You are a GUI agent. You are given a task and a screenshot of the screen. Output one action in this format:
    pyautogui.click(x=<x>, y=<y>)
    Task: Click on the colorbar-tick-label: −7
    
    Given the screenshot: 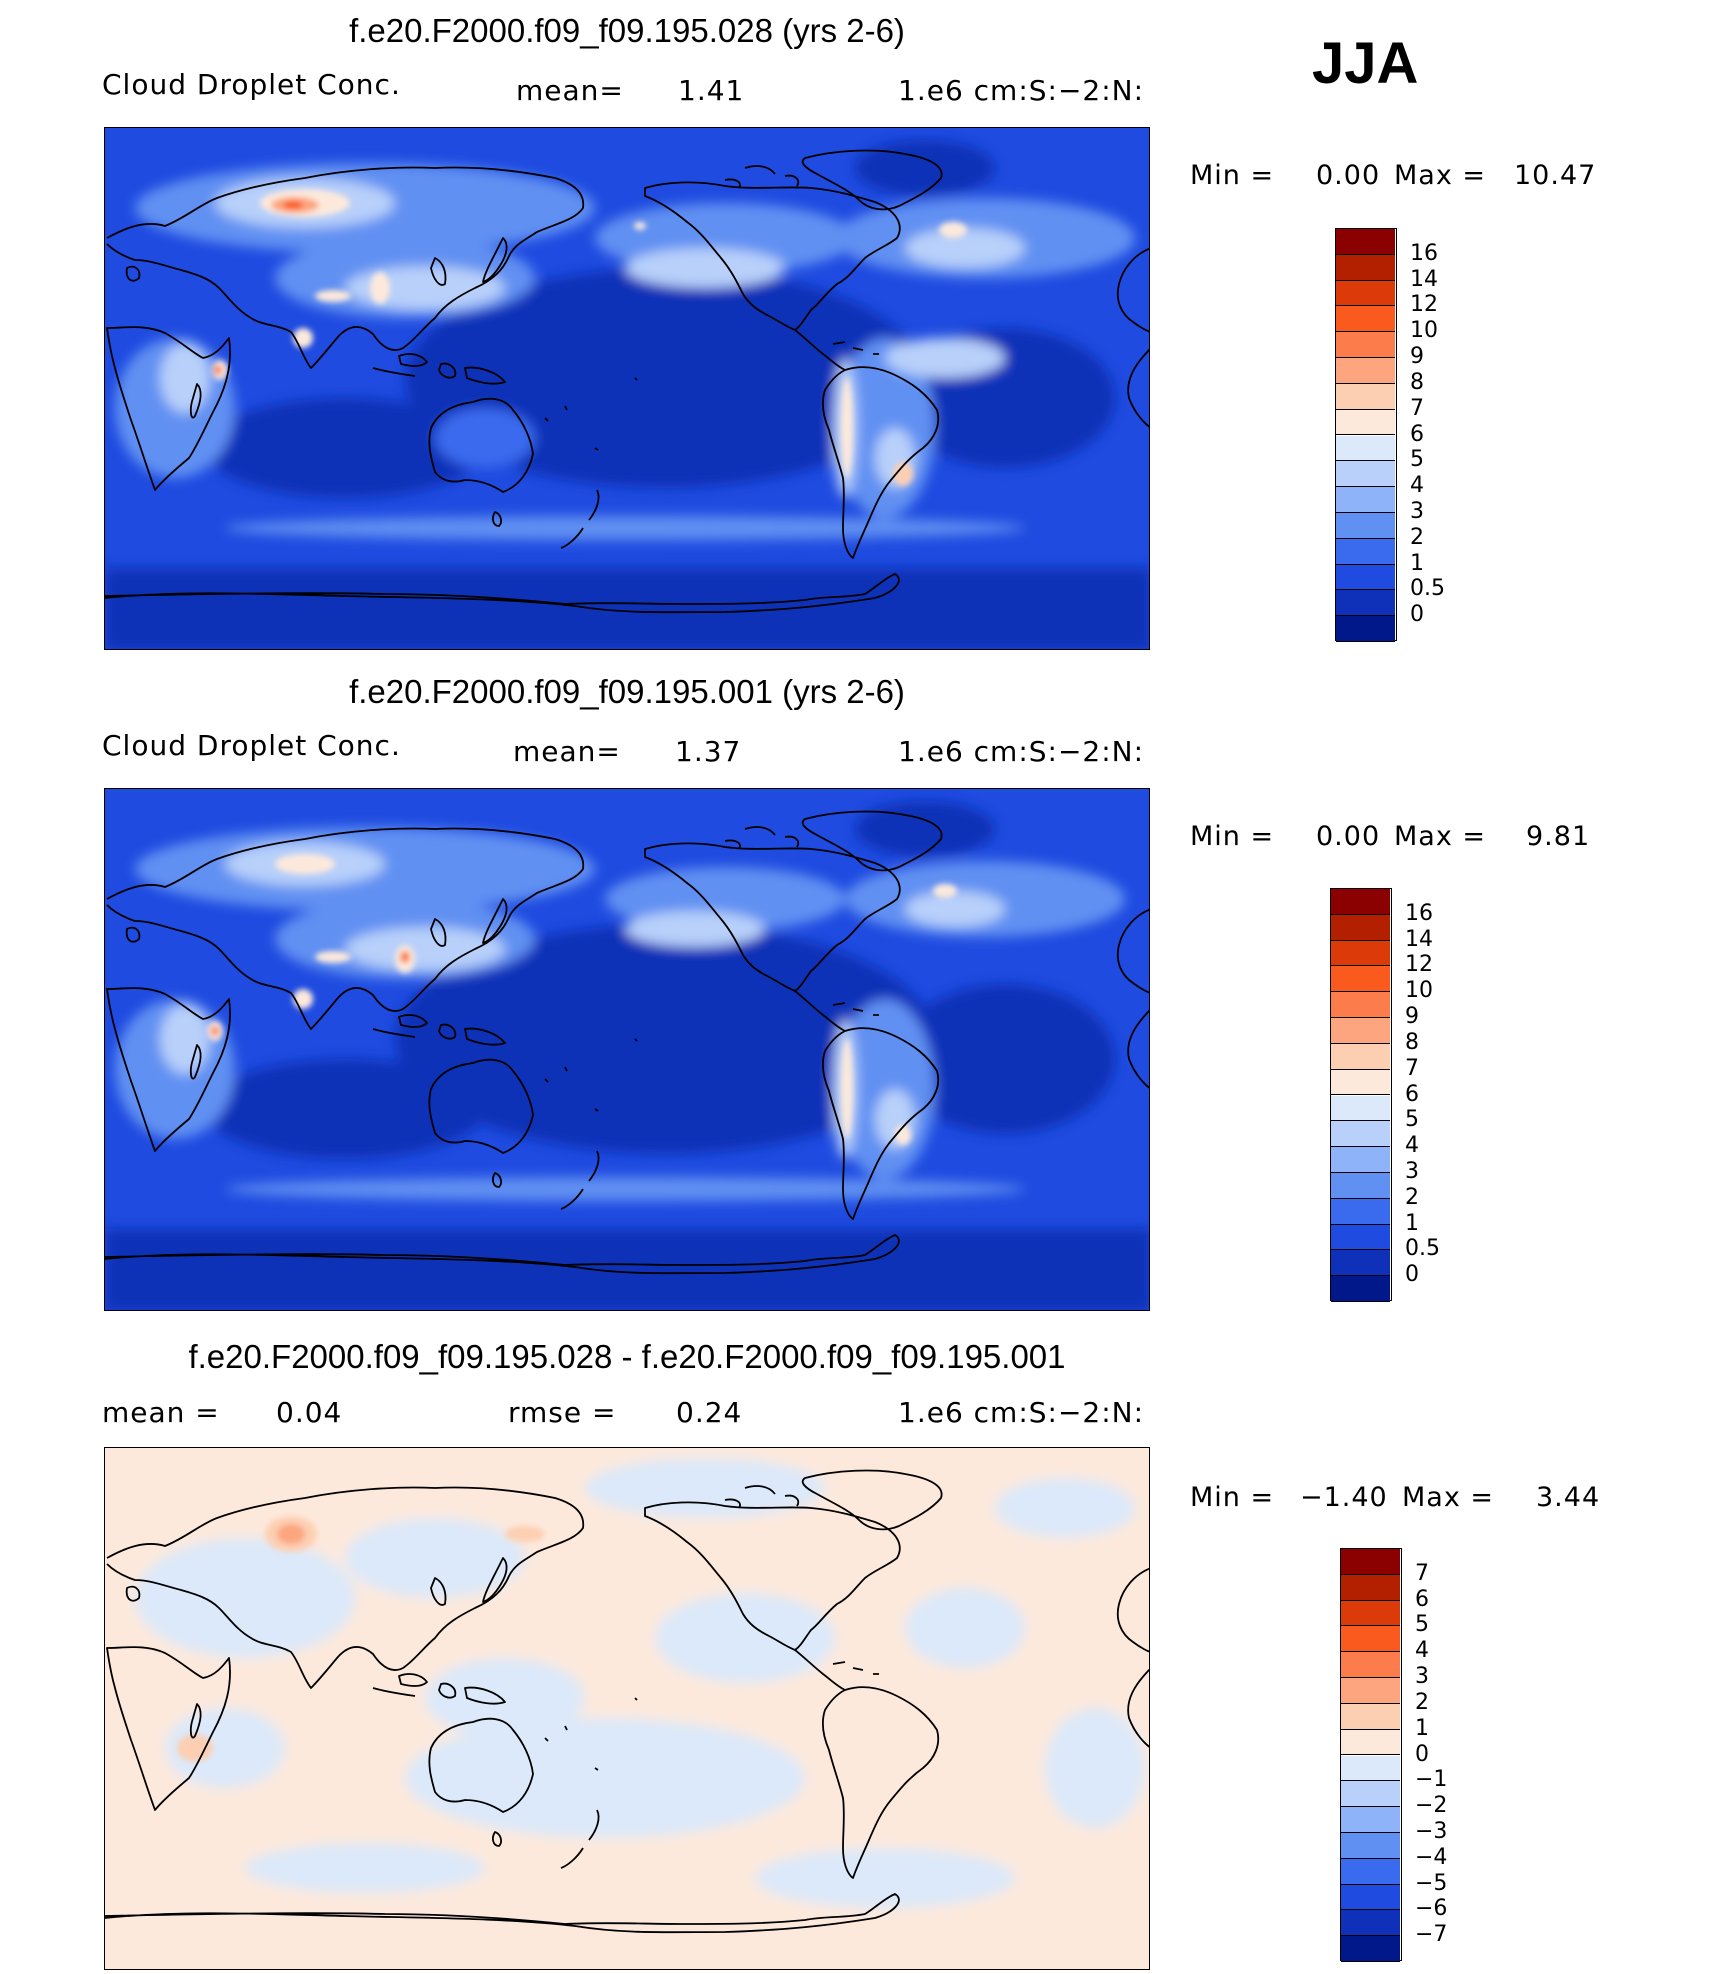 What is the action you would take?
    pyautogui.click(x=1431, y=1935)
    